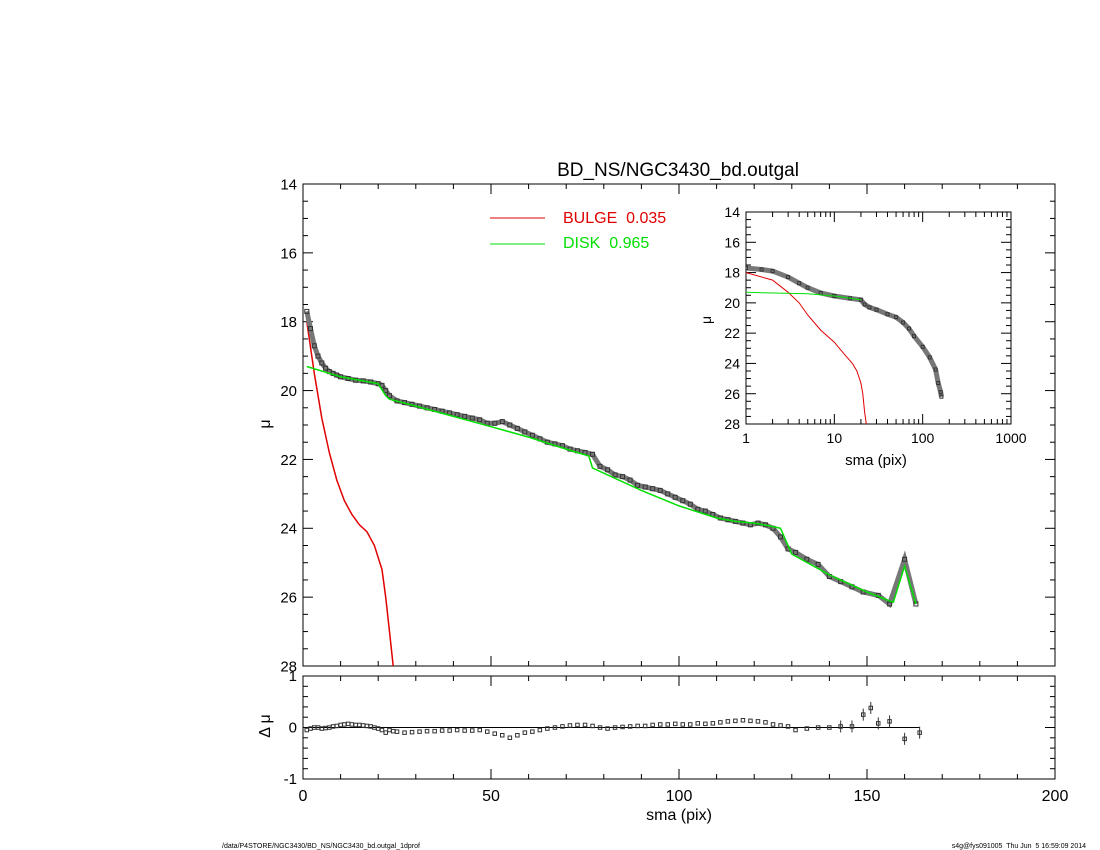  I want to click on residual-x-axis-label: sma (pix), so click(679, 815).